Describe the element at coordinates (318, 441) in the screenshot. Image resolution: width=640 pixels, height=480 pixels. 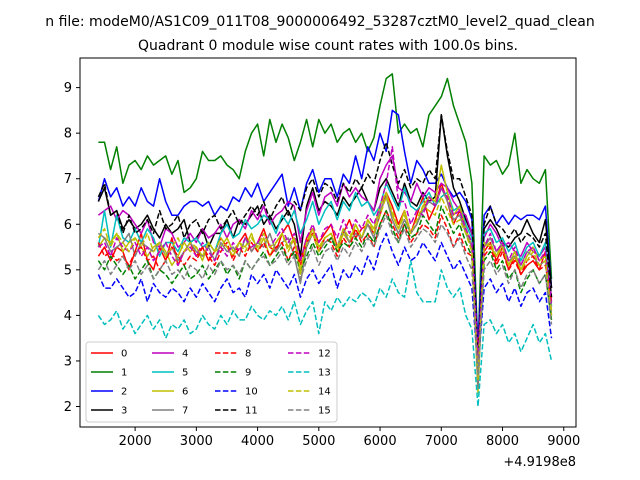
I see `x-tick-label: 5000` at that location.